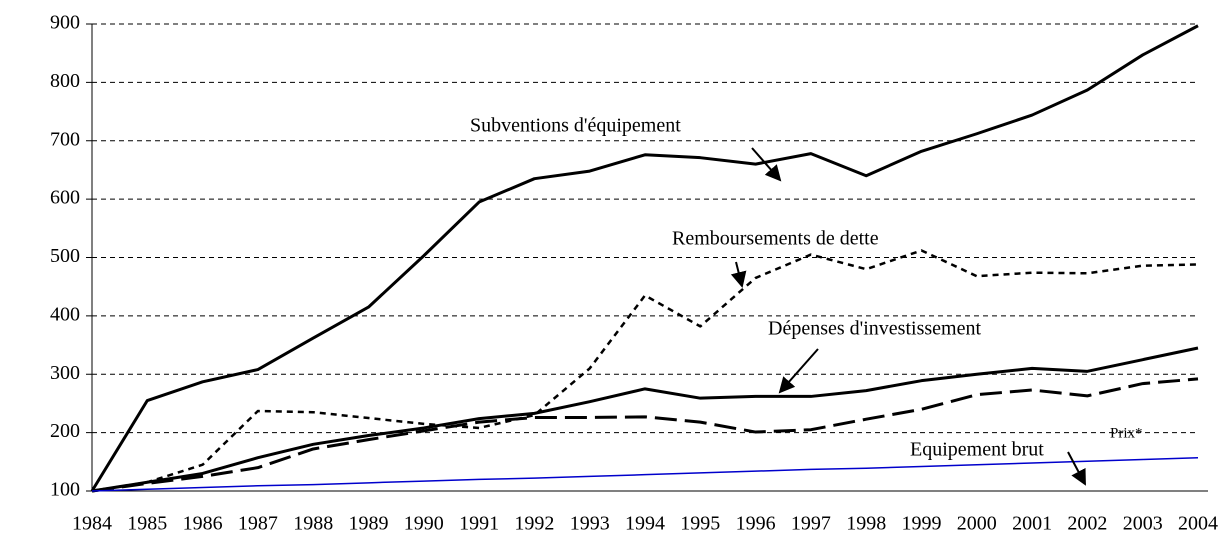 Image resolution: width=1224 pixels, height=540 pixels. I want to click on x-tick-label: 1984, so click(92, 524).